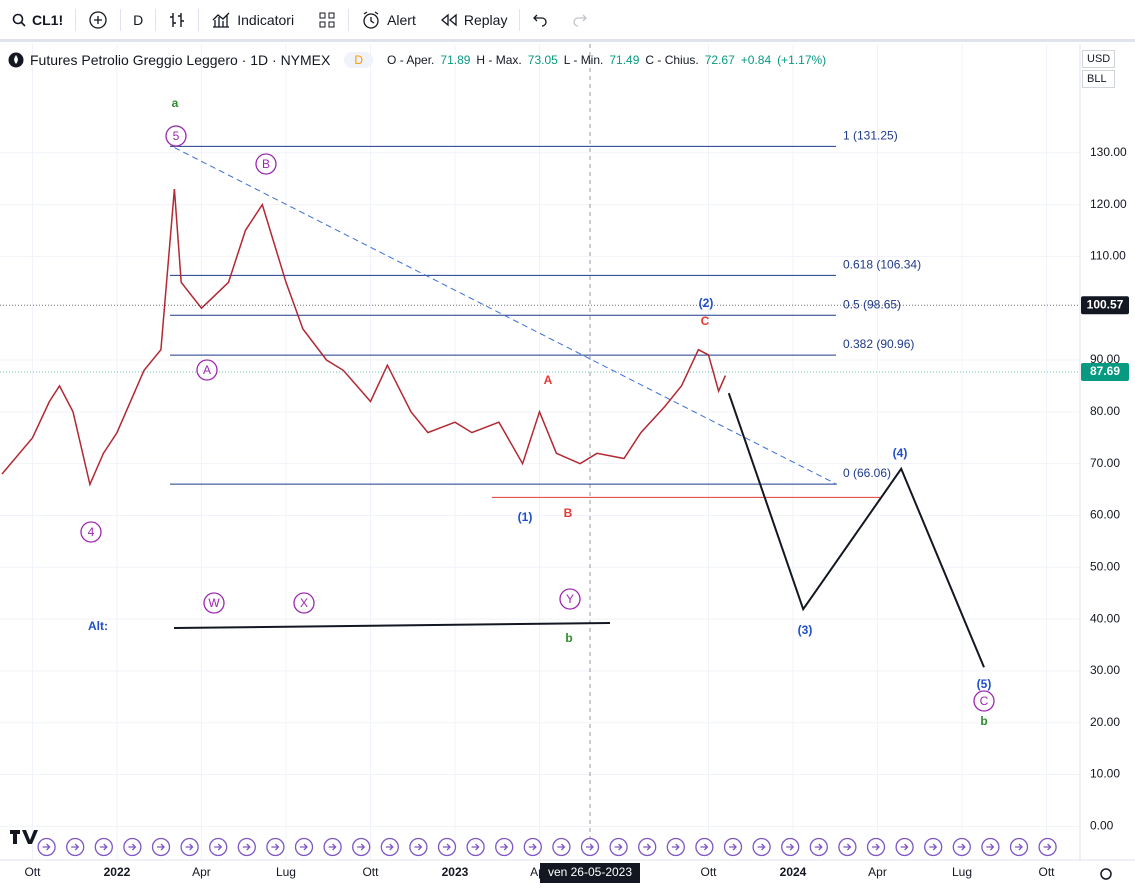  I want to click on price-tag, so click(1105, 372).